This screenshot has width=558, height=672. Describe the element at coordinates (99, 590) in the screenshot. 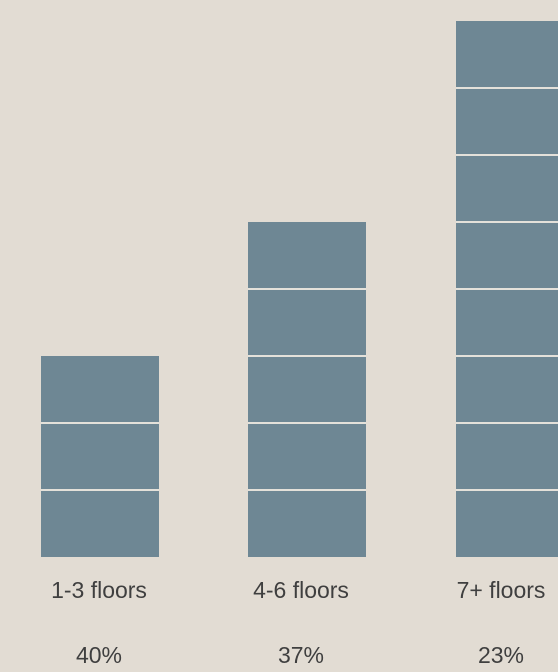

I see `category-label: 1-3 floors` at that location.